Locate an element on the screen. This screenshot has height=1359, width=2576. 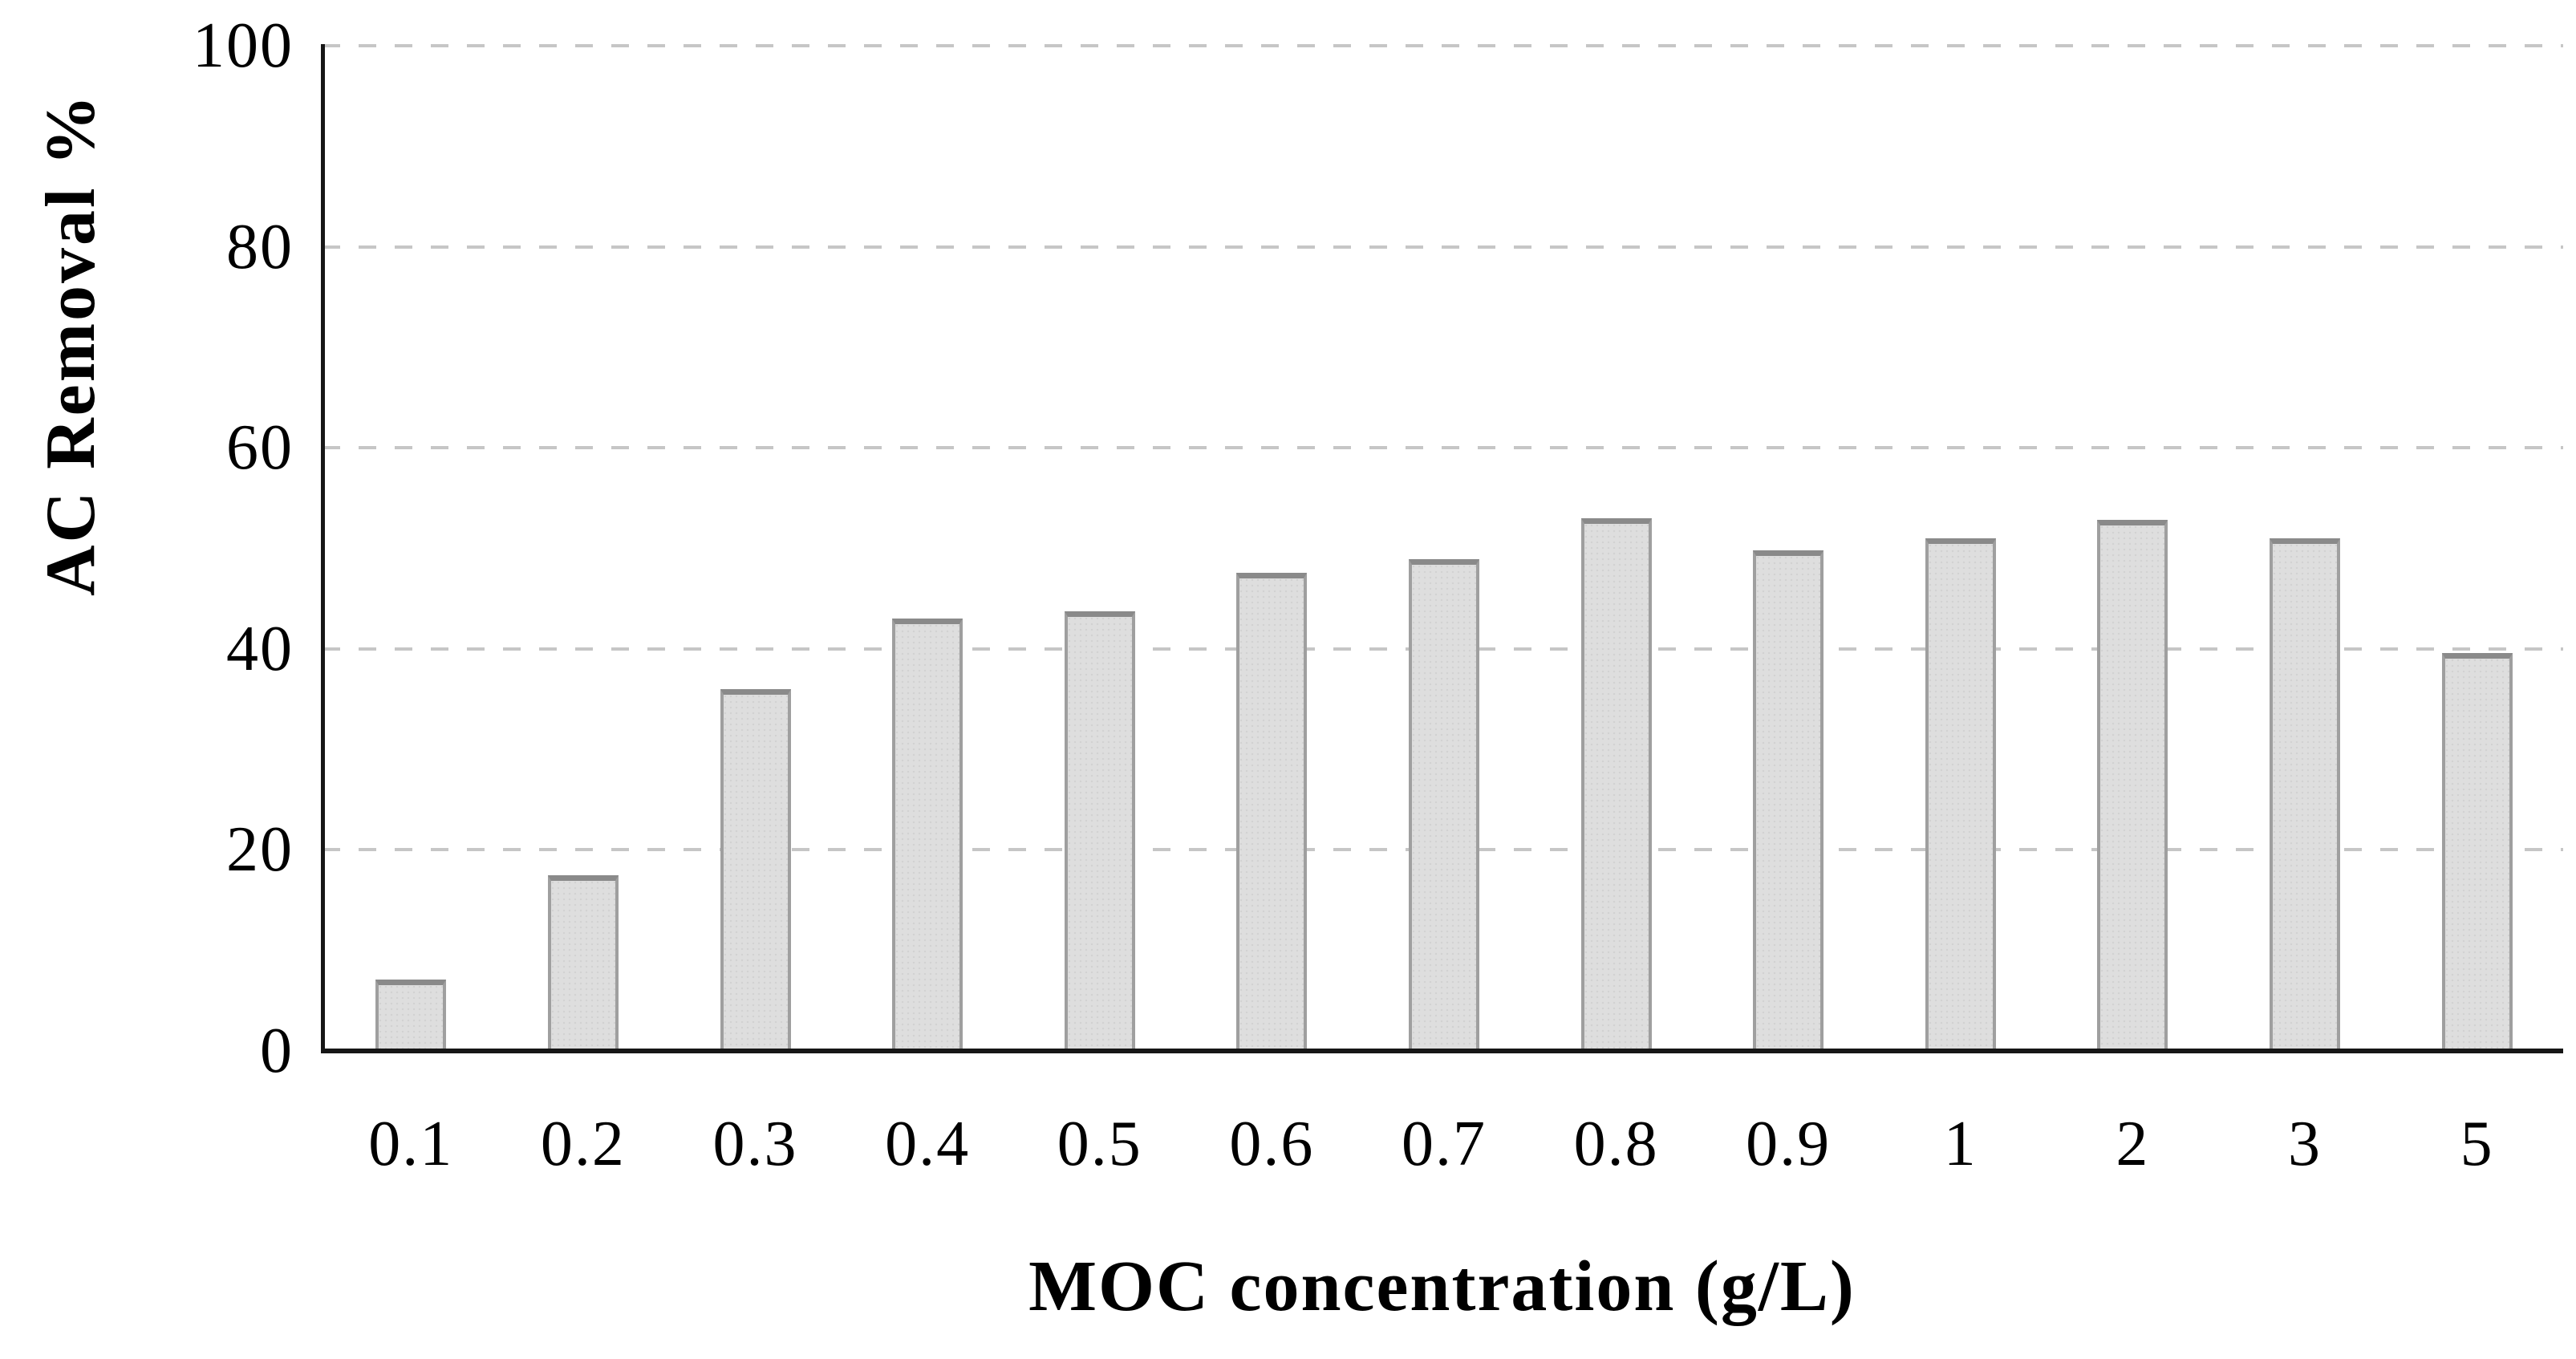
bar-slot-0.1 is located at coordinates (411, 548).